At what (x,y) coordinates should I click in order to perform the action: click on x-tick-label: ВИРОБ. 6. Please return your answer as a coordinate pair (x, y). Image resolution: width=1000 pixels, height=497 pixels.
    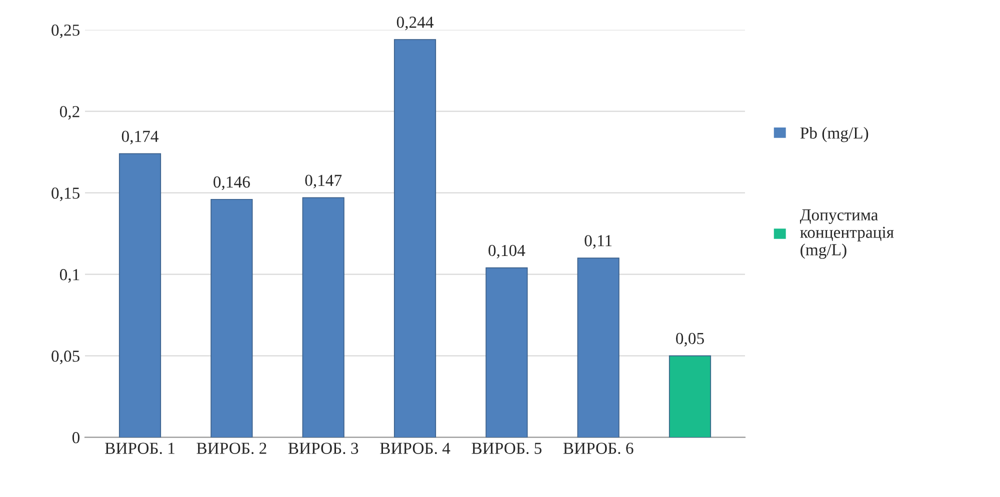
    Looking at the image, I should click on (598, 448).